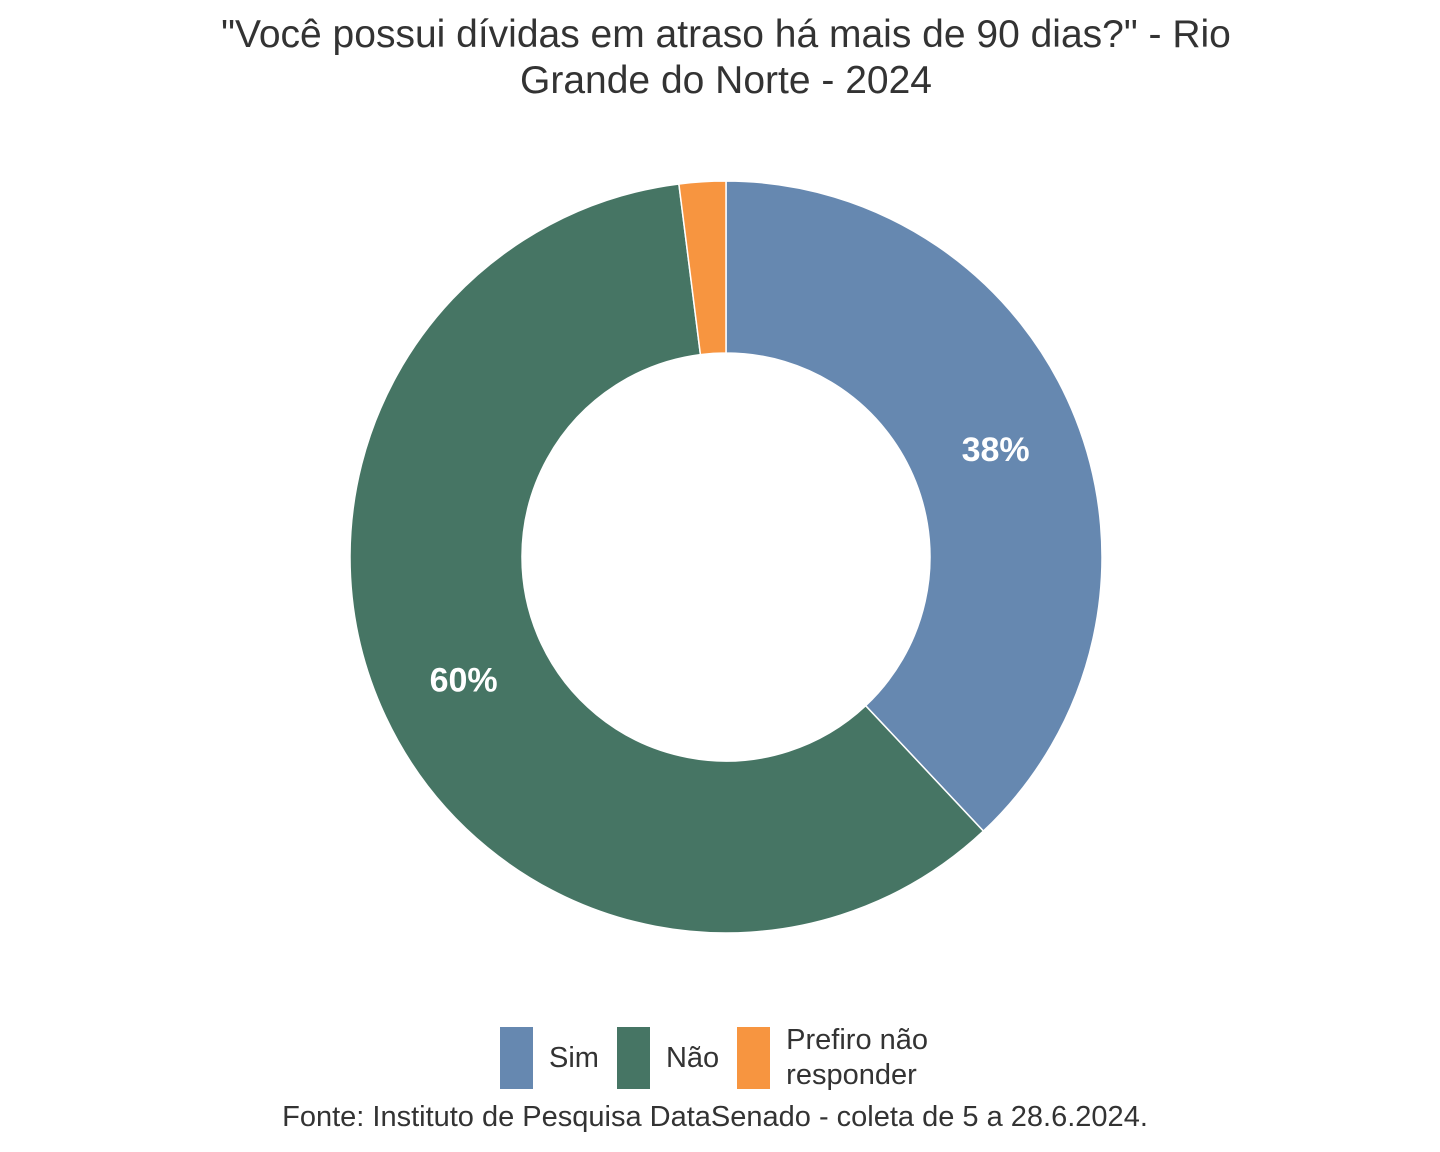 This screenshot has width=1440, height=1152. I want to click on donut-slice-prefiro-nao-responder, so click(702, 268).